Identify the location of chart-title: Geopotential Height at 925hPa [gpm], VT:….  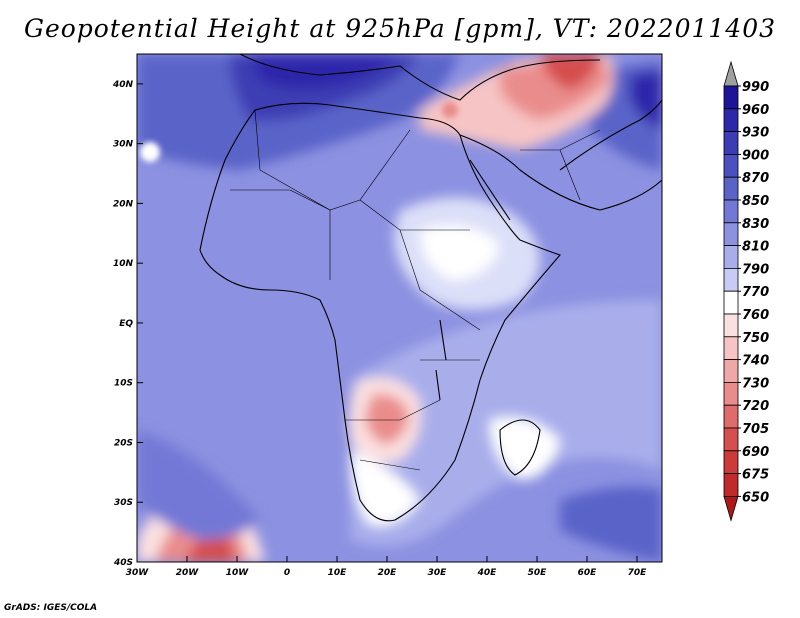
(400, 28).